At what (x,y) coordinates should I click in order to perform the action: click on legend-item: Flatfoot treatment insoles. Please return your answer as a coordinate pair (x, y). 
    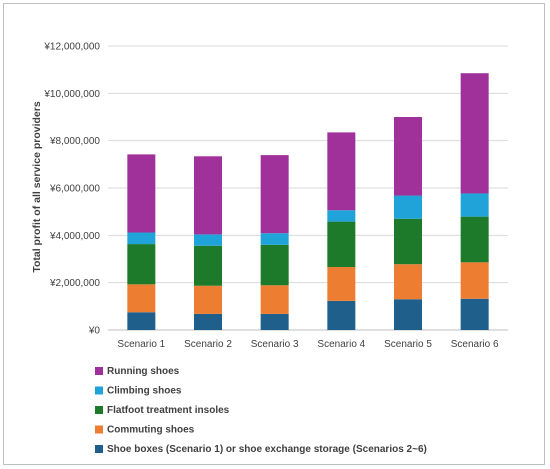
    Looking at the image, I should click on (162, 410).